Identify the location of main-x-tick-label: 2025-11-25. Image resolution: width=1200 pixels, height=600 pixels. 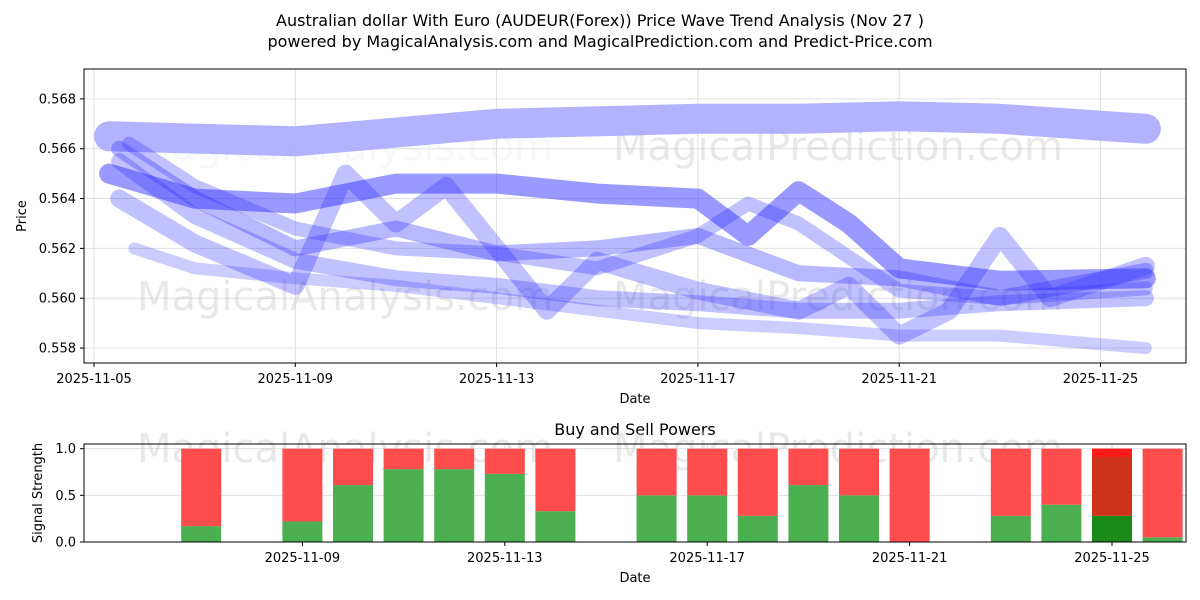
(1101, 379).